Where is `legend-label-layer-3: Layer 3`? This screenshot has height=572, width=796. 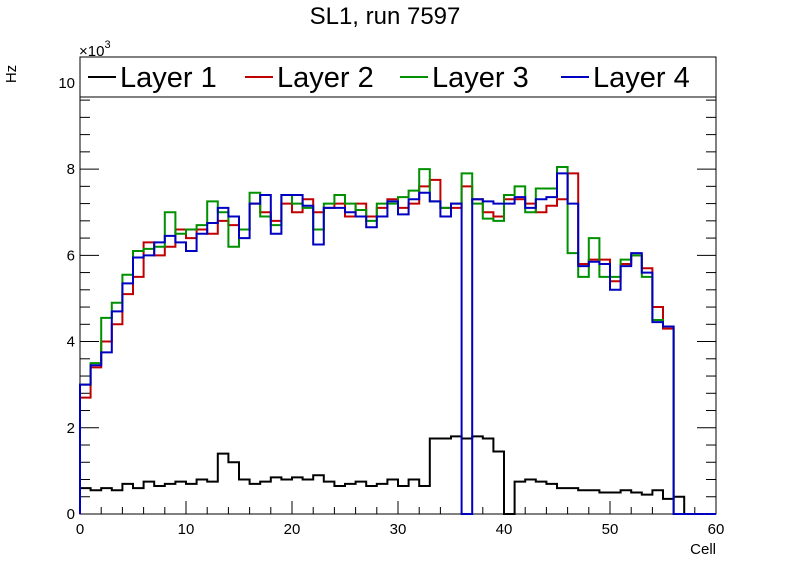
legend-label-layer-3: Layer 3 is located at coordinates (480, 78).